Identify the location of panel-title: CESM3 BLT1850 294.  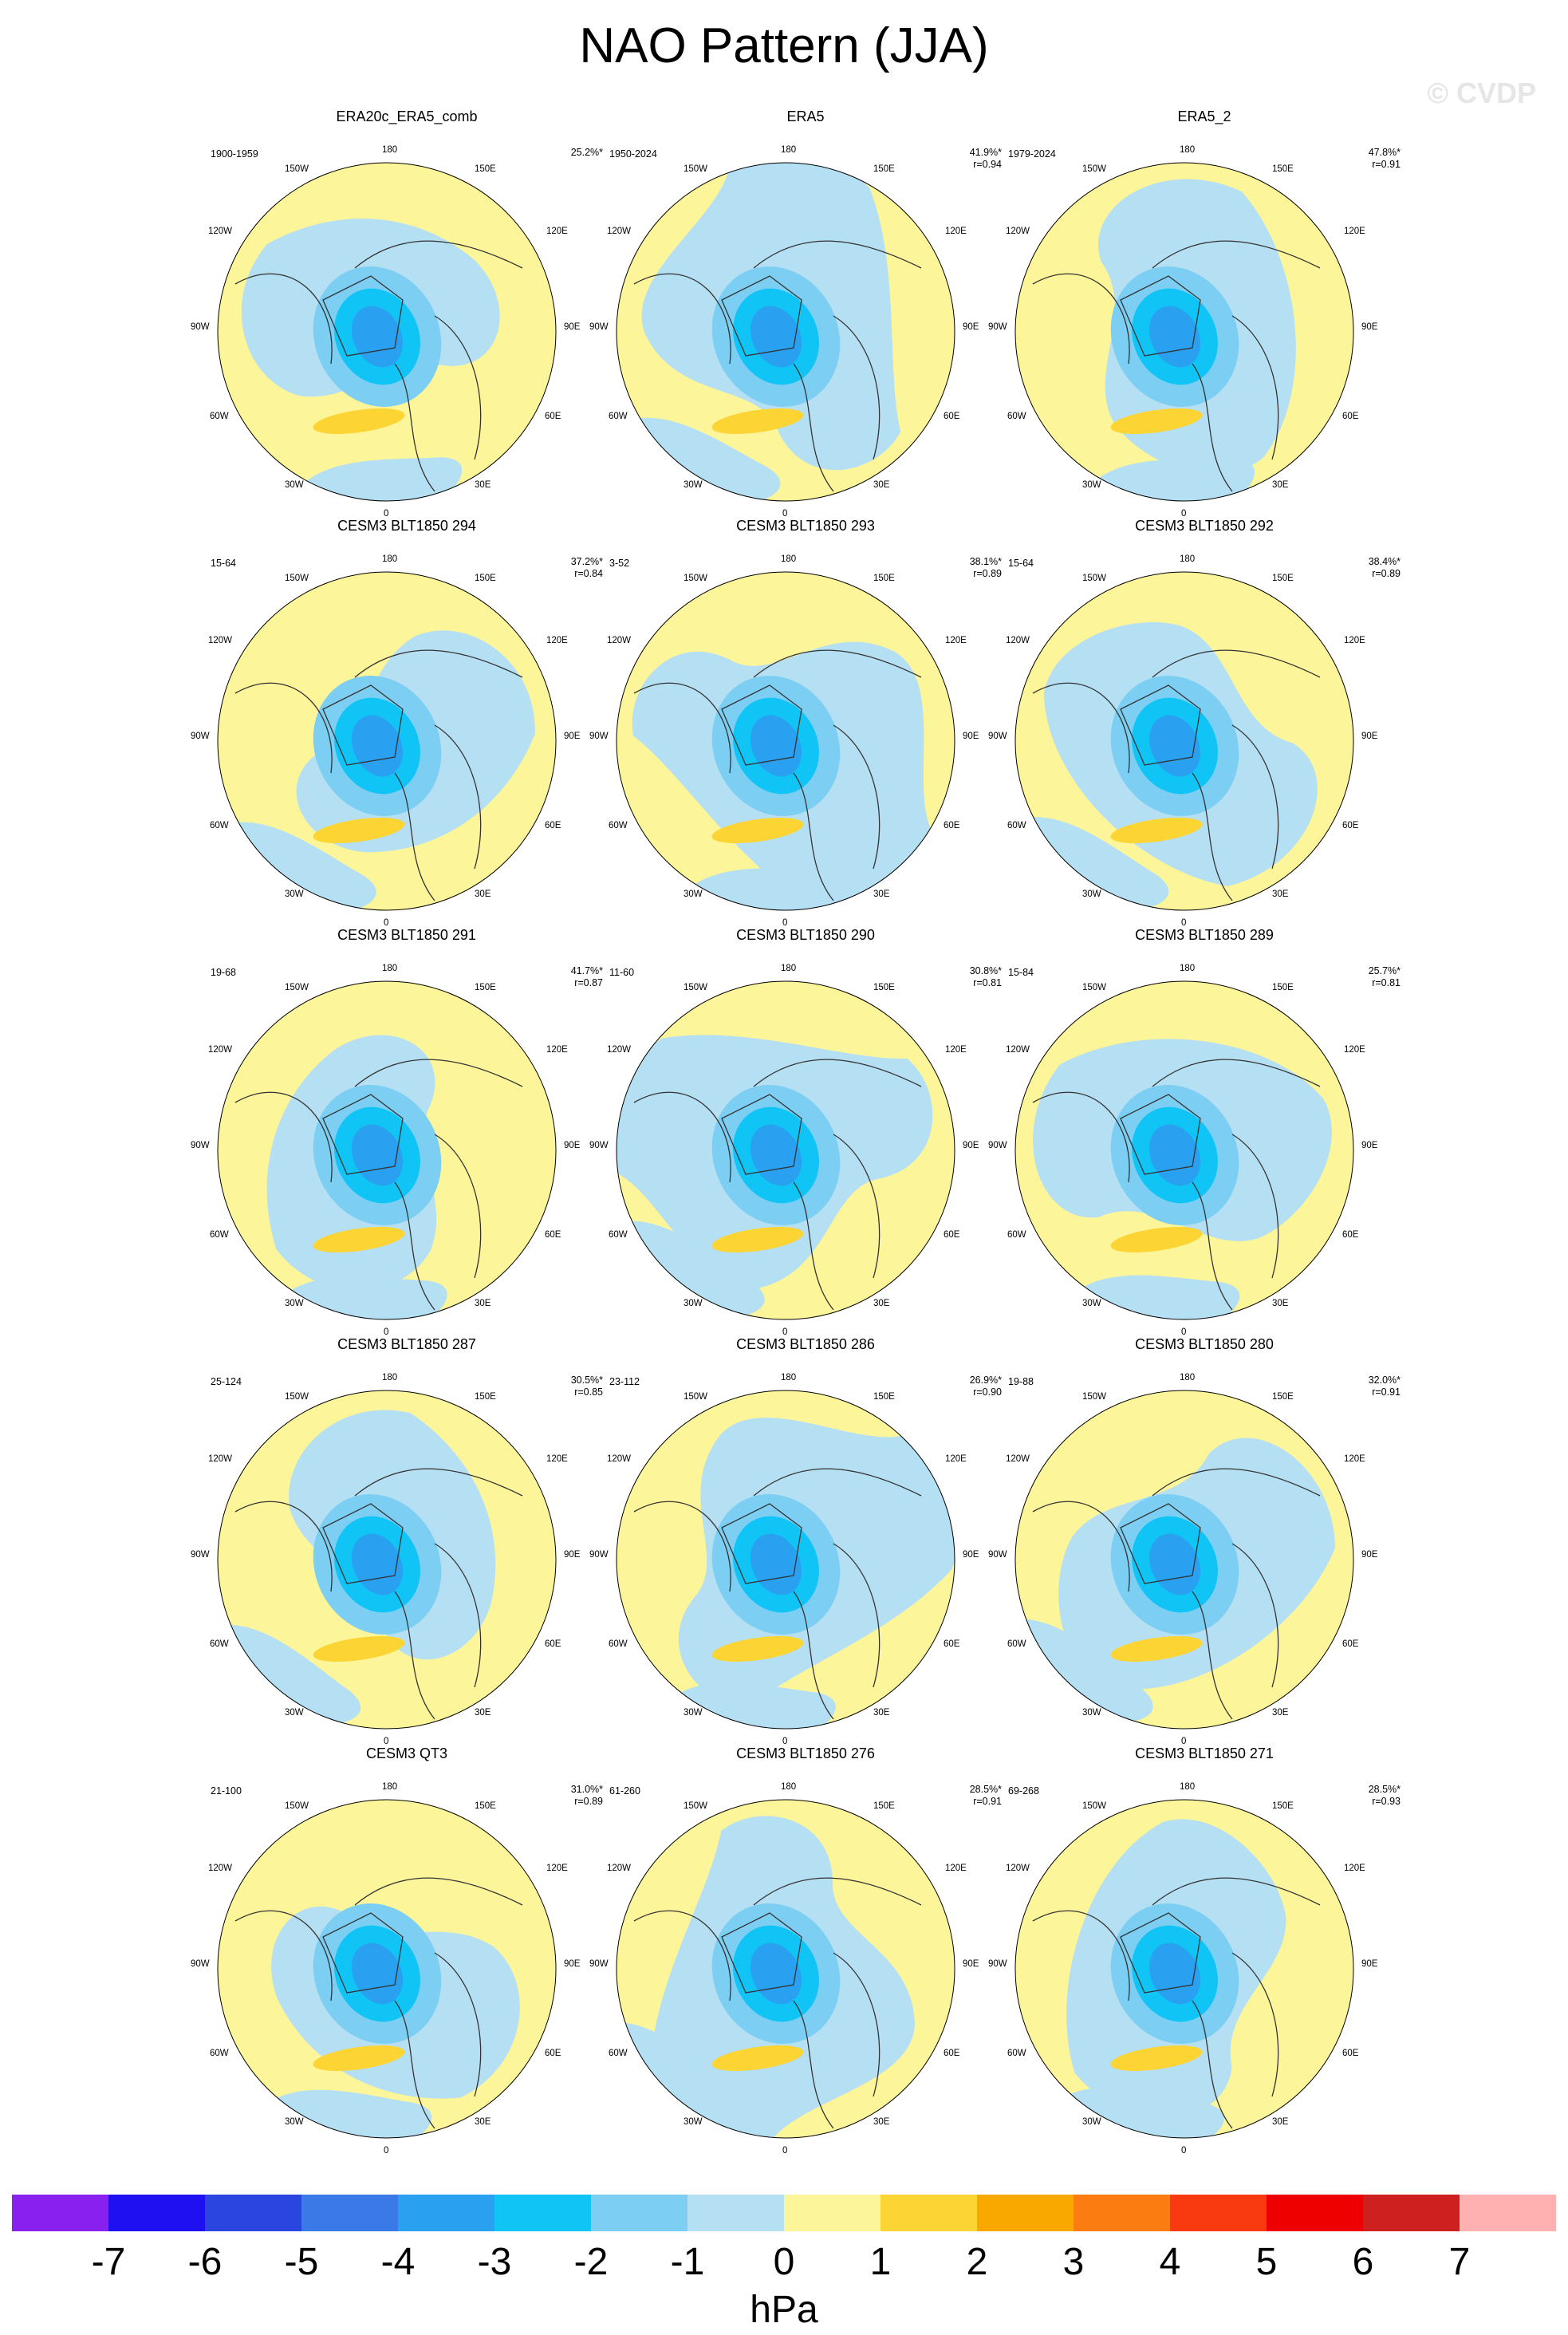
(406, 526).